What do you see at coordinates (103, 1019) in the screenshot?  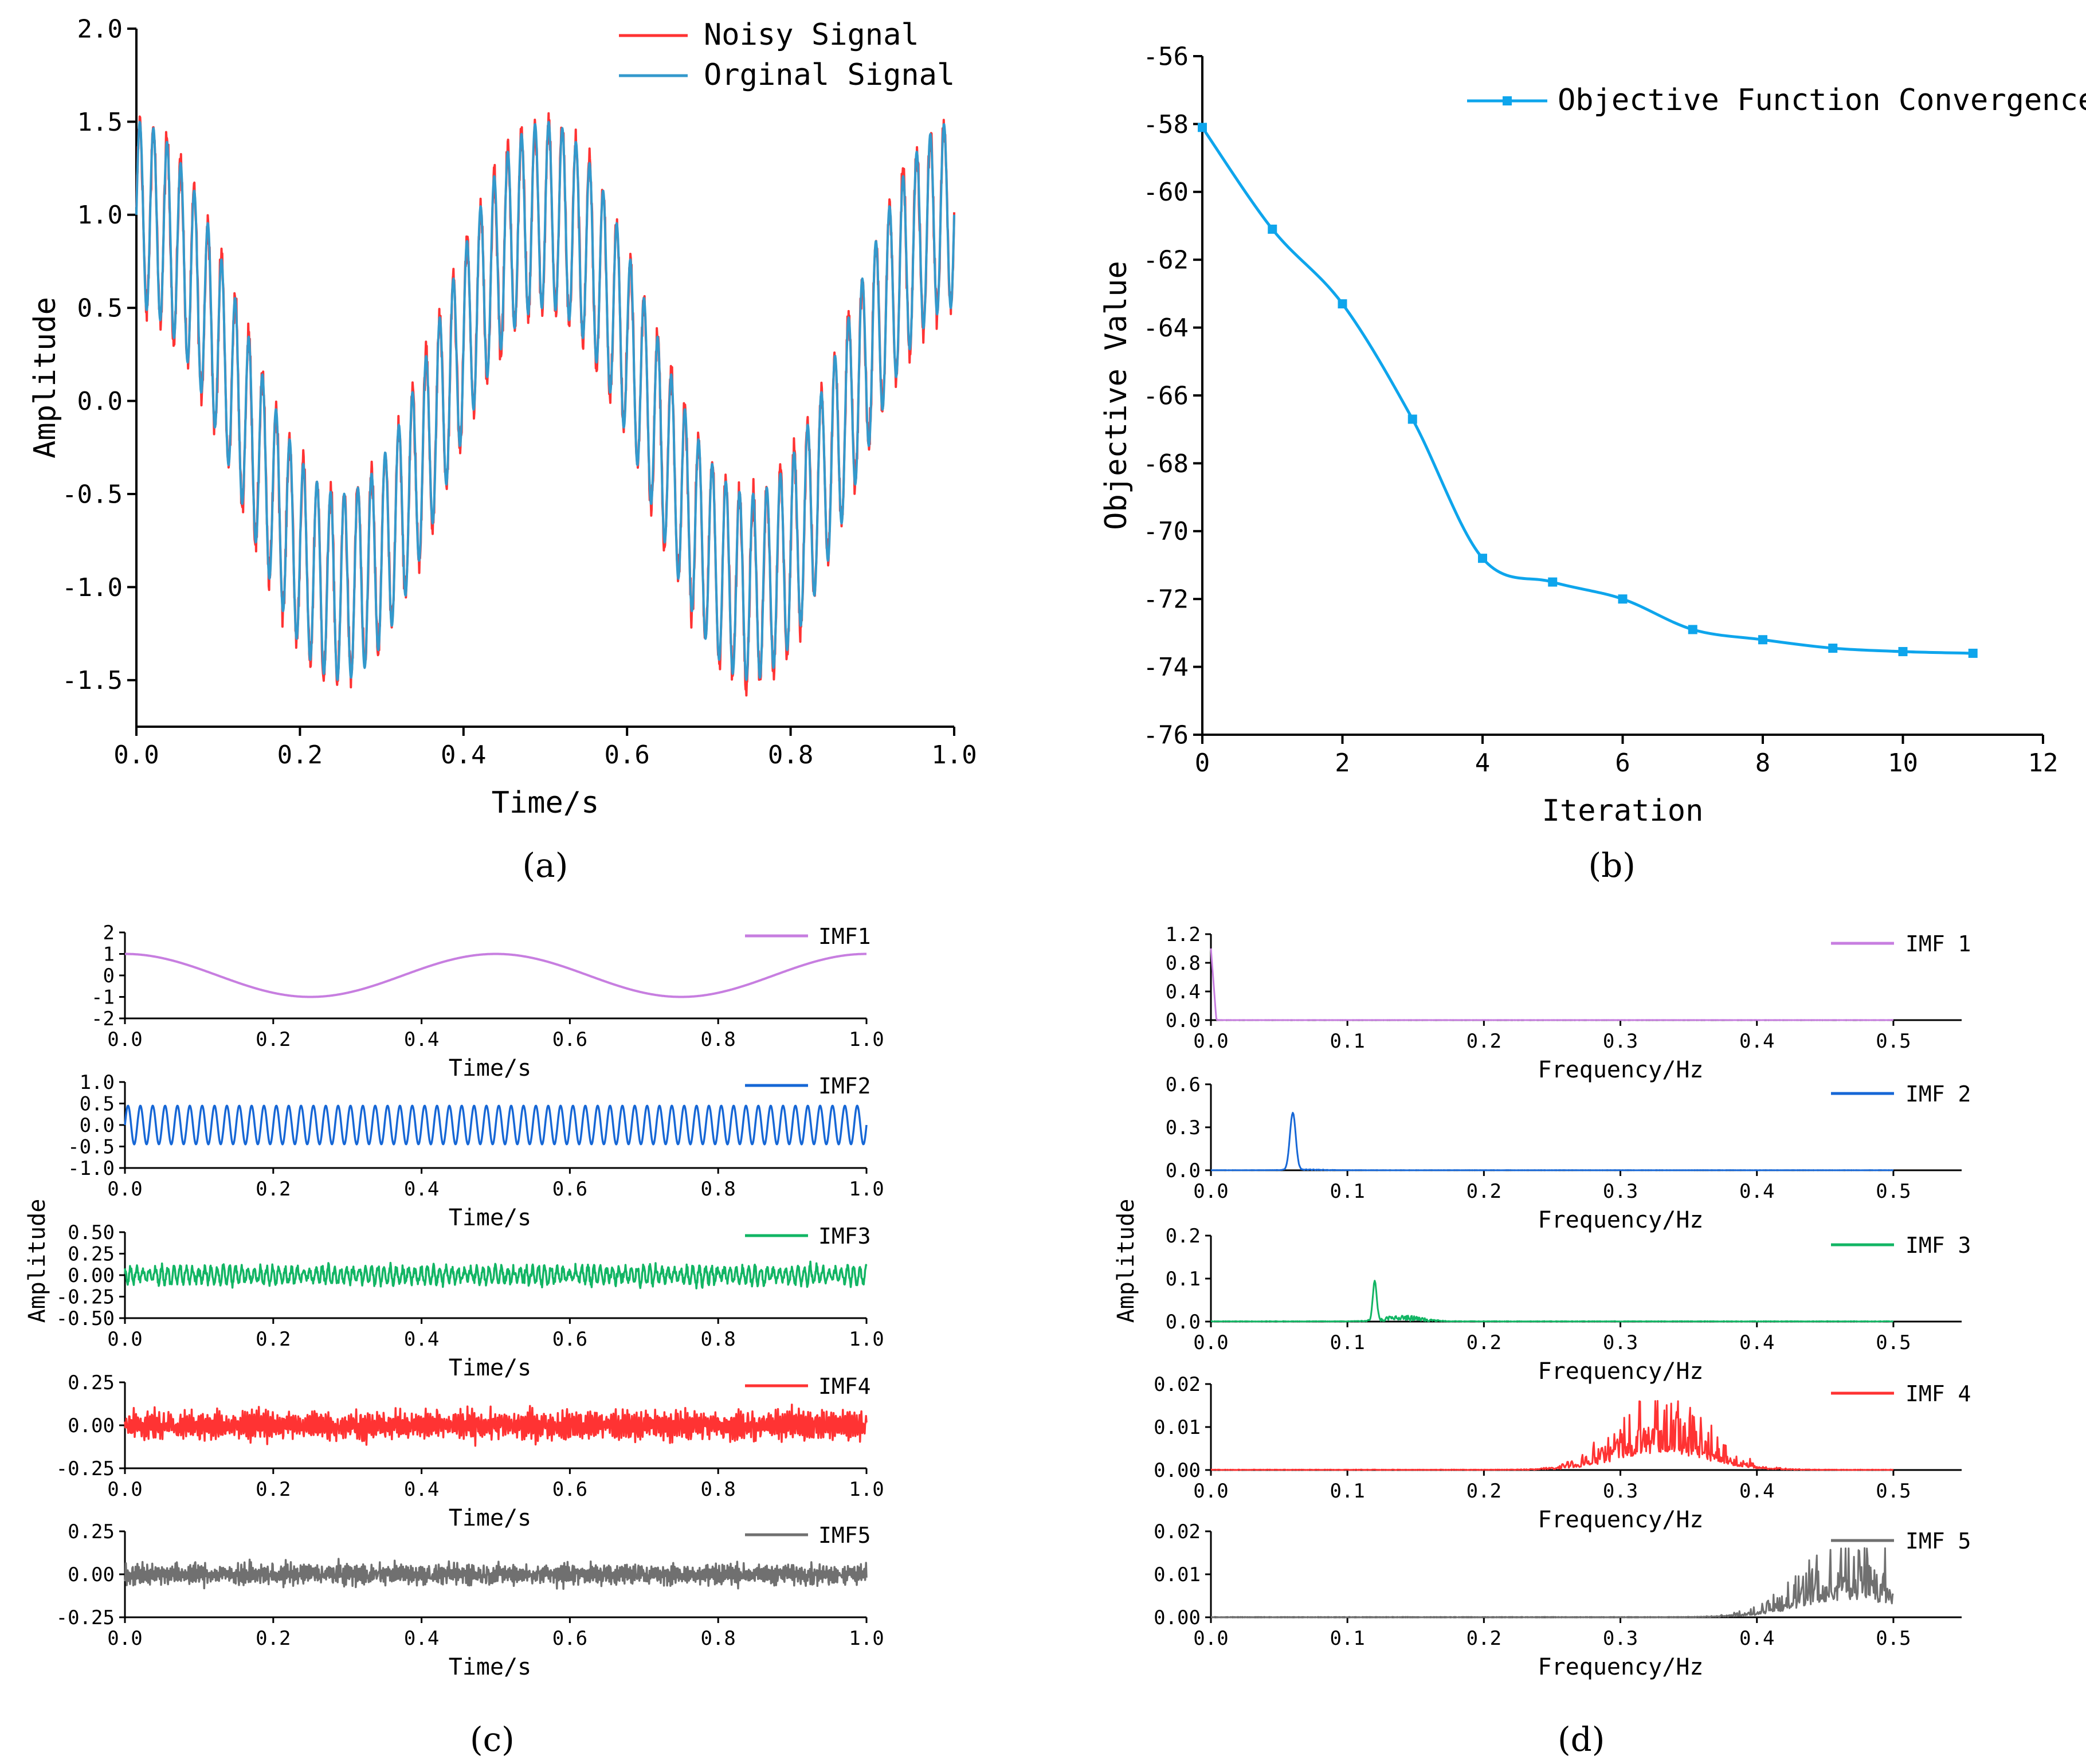 I see `y-tick-label: -2` at bounding box center [103, 1019].